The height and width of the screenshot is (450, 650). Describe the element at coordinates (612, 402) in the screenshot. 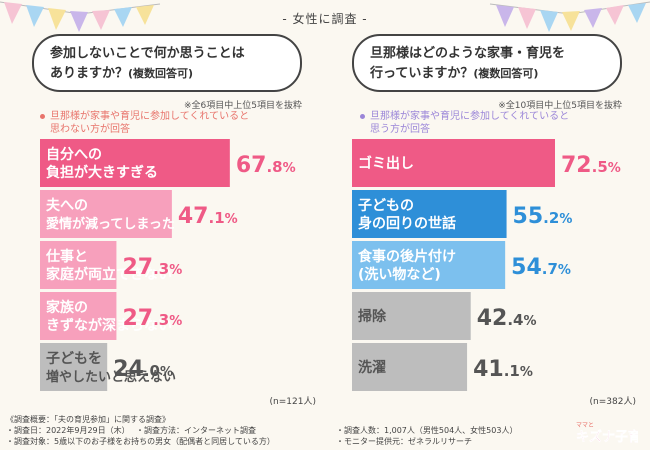

I see `sample-size: (n=382人)` at that location.